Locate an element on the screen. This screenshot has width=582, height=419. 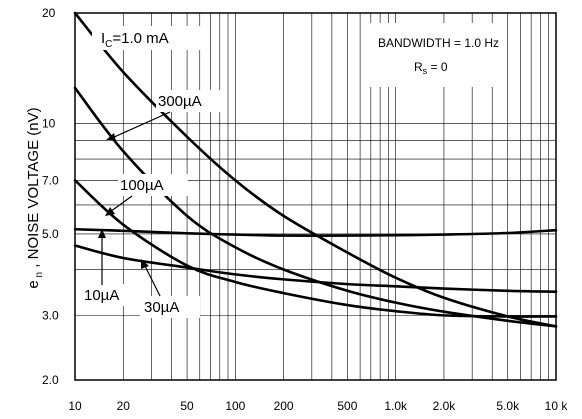
x-tick-label: 200 is located at coordinates (284, 406).